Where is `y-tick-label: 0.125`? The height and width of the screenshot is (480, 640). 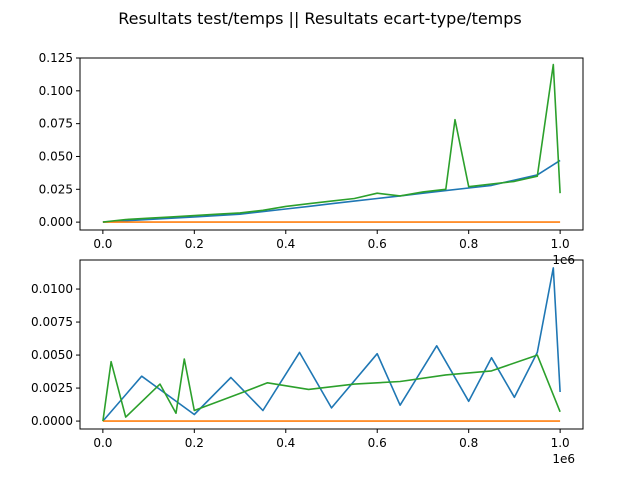
y-tick-label: 0.125 is located at coordinates (56, 58).